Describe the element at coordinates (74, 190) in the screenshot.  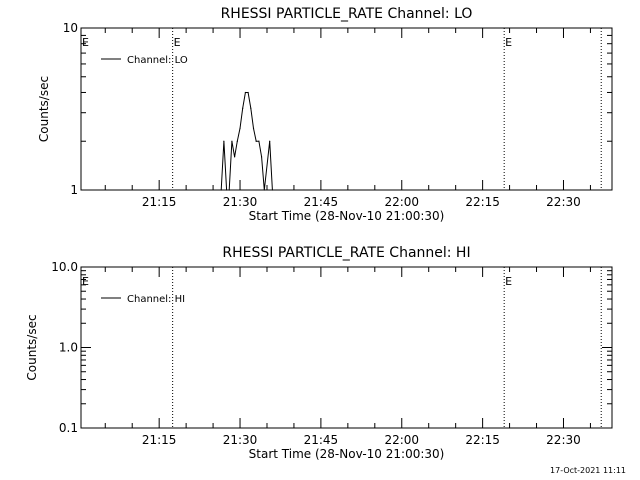
I see `y-tick-label: 1` at that location.